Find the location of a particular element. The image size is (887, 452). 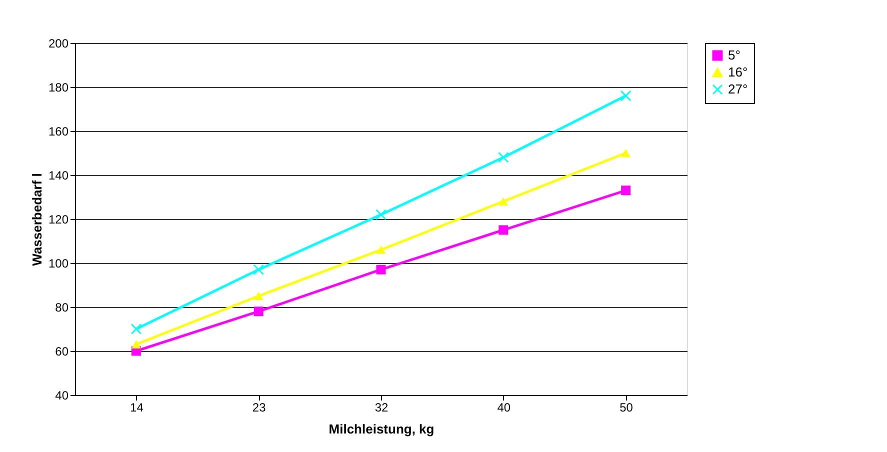

y-tick-label: 80 is located at coordinates (62, 307).